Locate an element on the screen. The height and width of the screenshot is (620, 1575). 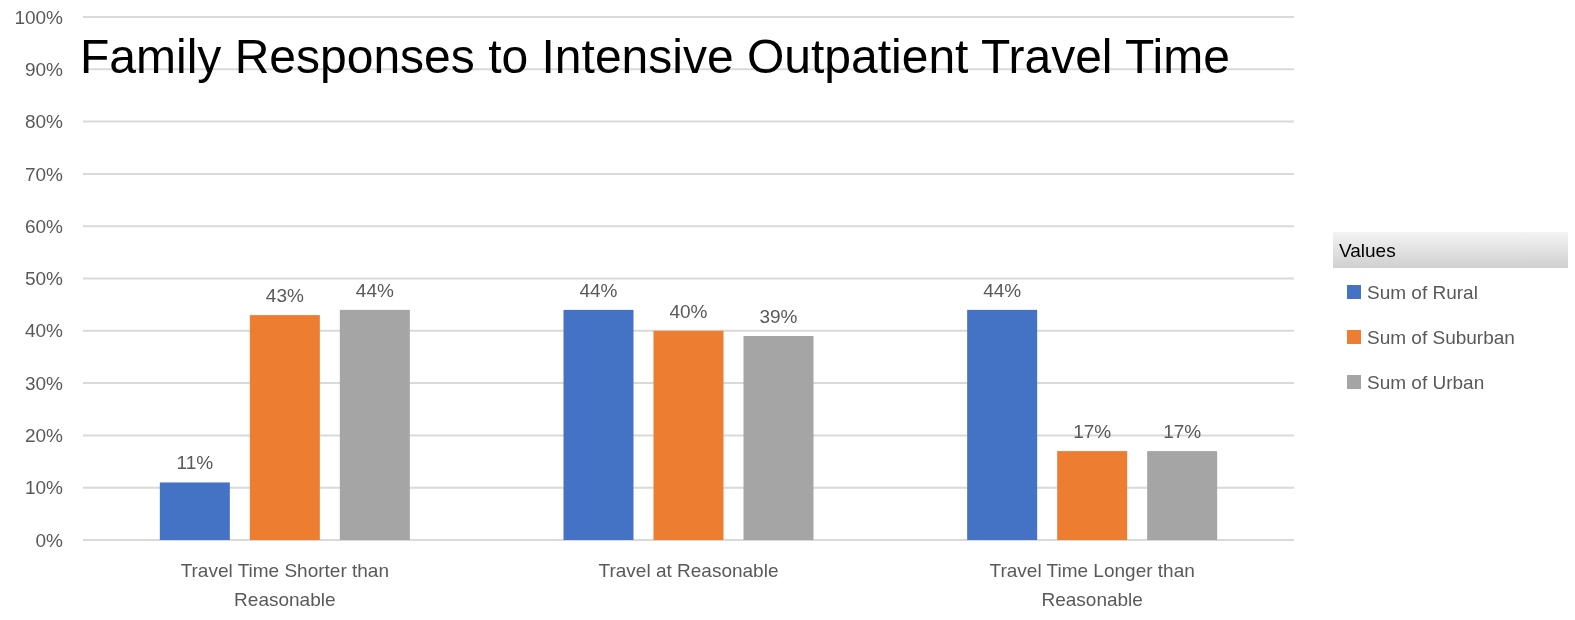
legend-label: Sum of Rural is located at coordinates (1422, 292).